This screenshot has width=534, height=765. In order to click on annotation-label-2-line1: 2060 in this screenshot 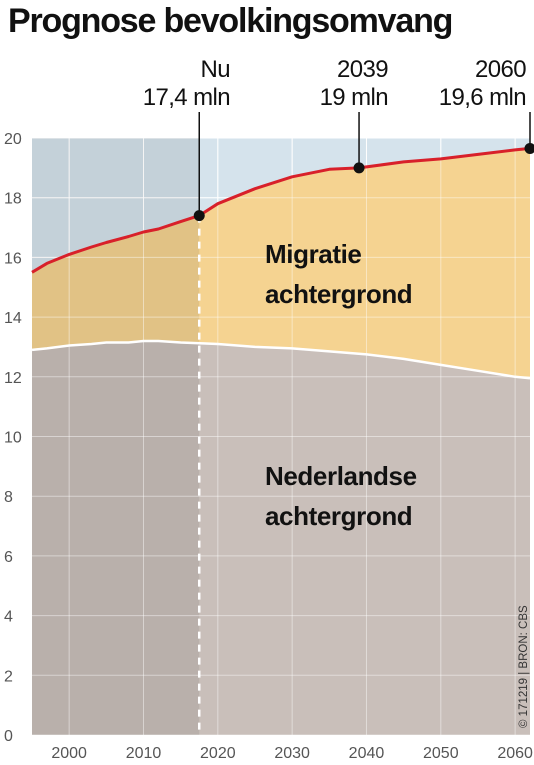, I will do `click(500, 69)`.